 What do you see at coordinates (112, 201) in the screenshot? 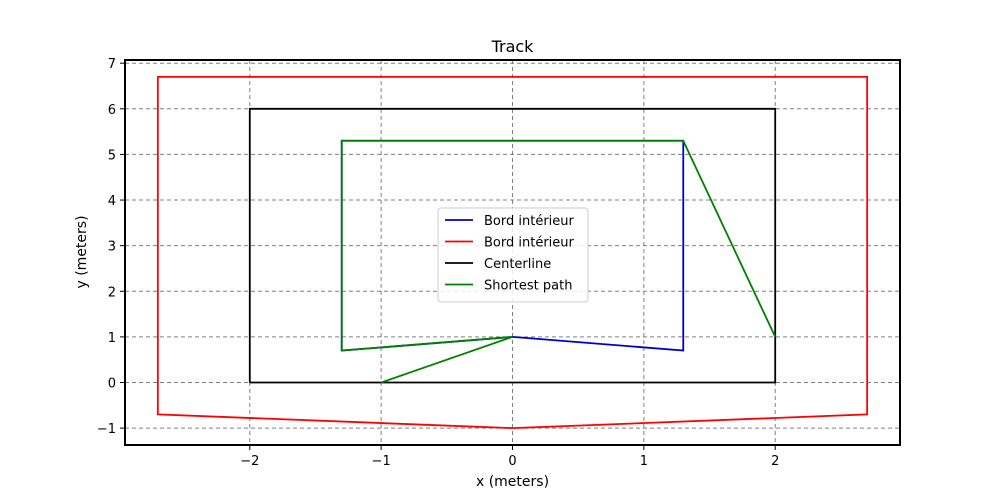
I see `y-tick-label: 4` at bounding box center [112, 201].